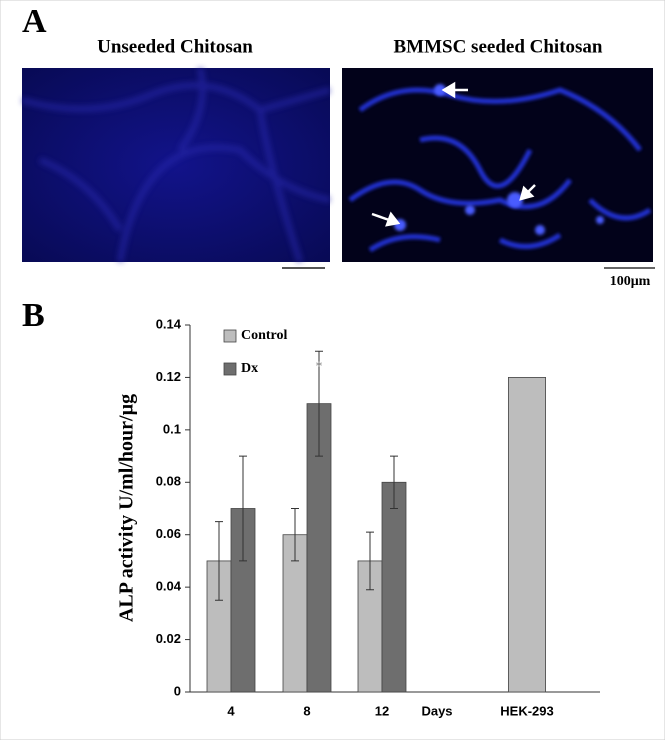  I want to click on x-tick-label: HEK-293, so click(526, 710).